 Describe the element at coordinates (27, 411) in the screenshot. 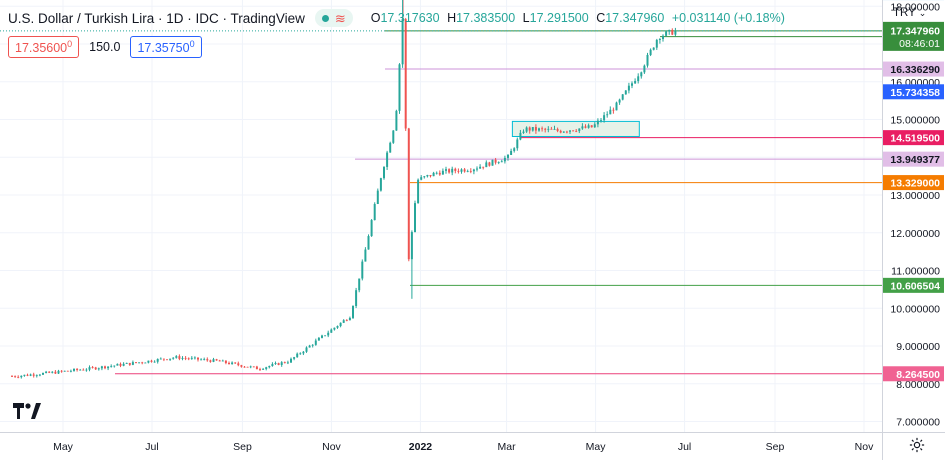

I see `tradingview-logo-icon` at that location.